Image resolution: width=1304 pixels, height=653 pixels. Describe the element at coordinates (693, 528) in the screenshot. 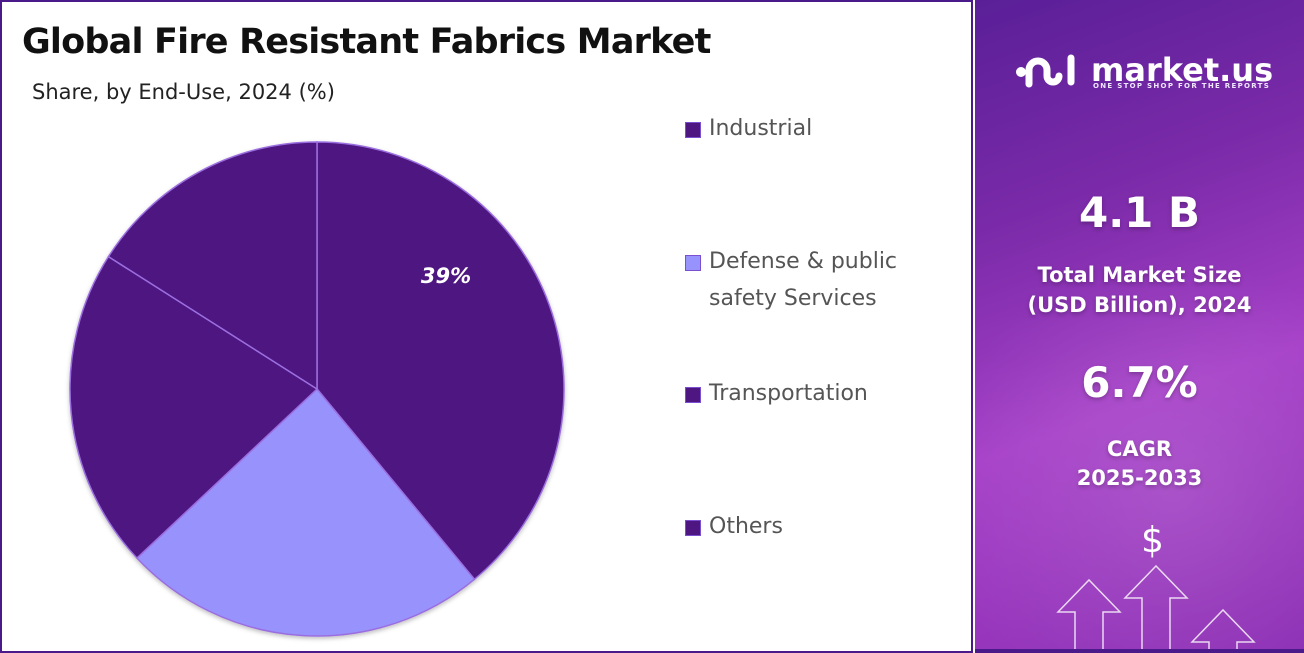

I see `legend-swatch-others` at that location.